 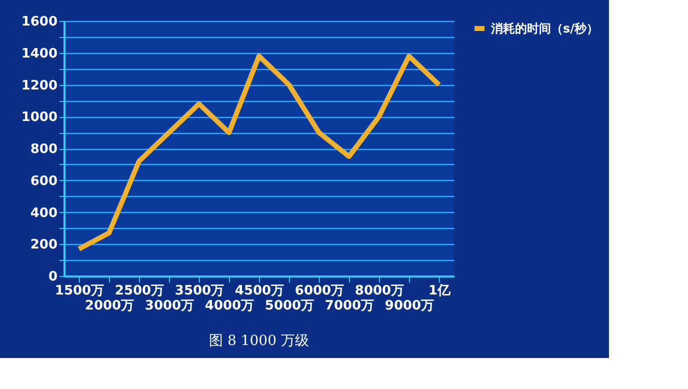 I want to click on x-tick-label: 4500万, so click(x=259, y=291).